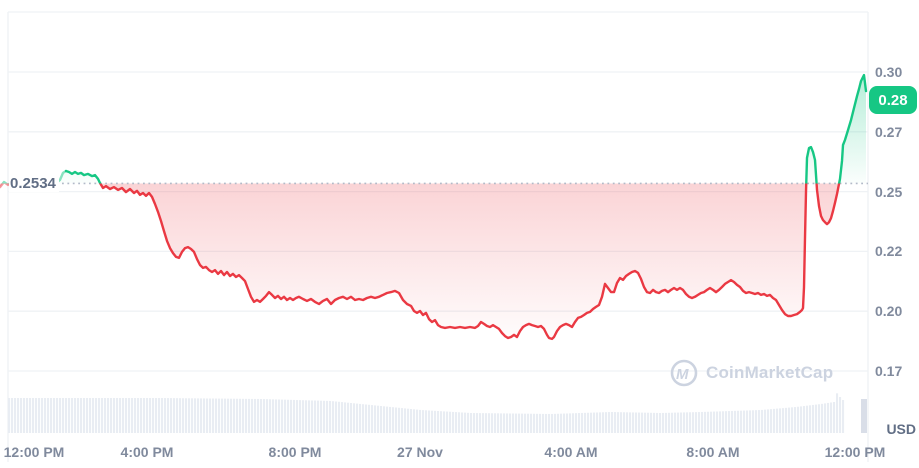 The height and width of the screenshot is (468, 919). Describe the element at coordinates (34, 184) in the screenshot. I see `baseline-price-label: 0.2534` at that location.